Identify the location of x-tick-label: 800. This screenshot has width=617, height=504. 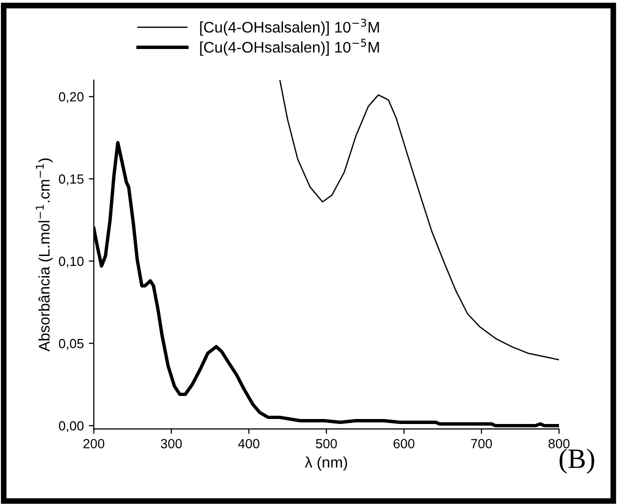
(559, 443).